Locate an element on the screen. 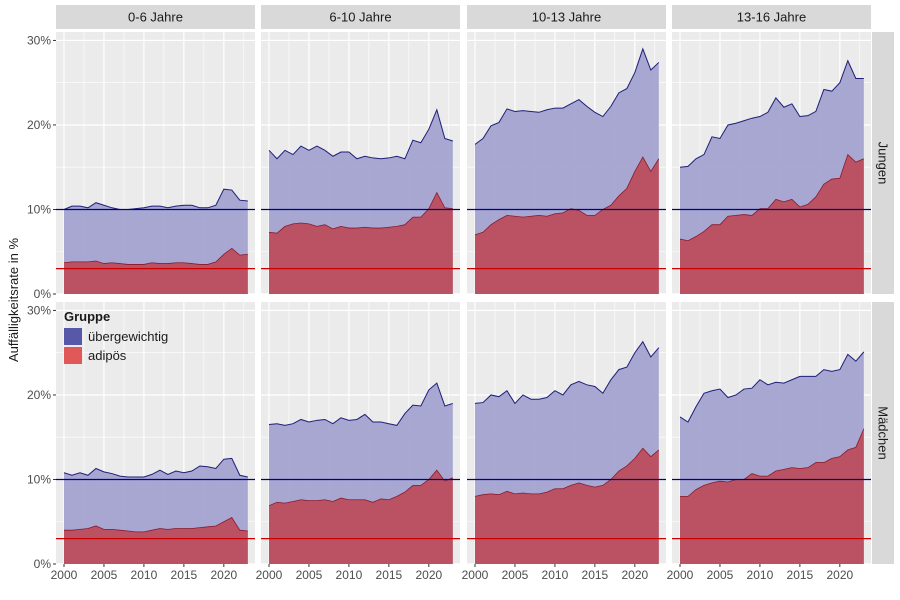 This screenshot has height=600, width=900. facet-strip-col-2: 10-13 Jahre is located at coordinates (566, 17).